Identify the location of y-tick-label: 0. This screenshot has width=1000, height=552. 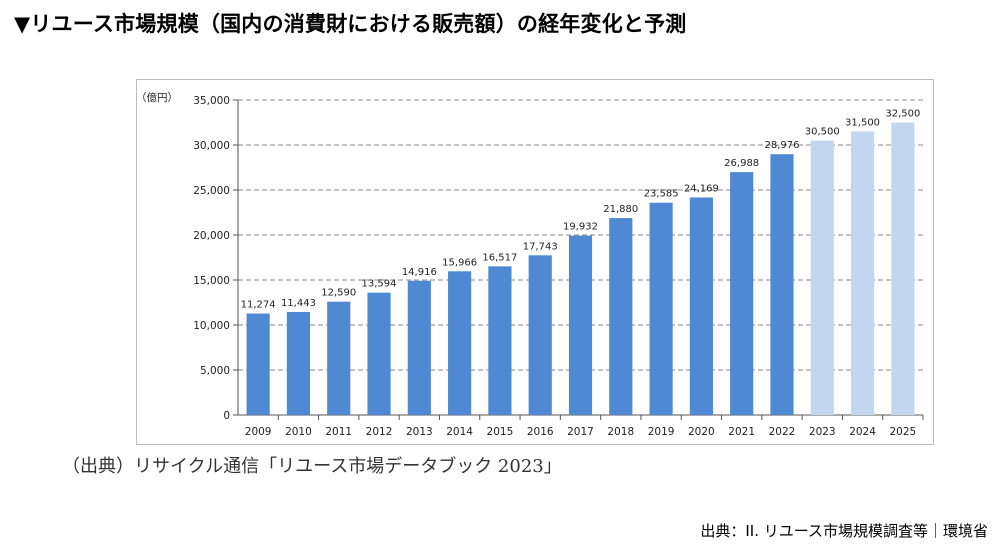
(226, 416).